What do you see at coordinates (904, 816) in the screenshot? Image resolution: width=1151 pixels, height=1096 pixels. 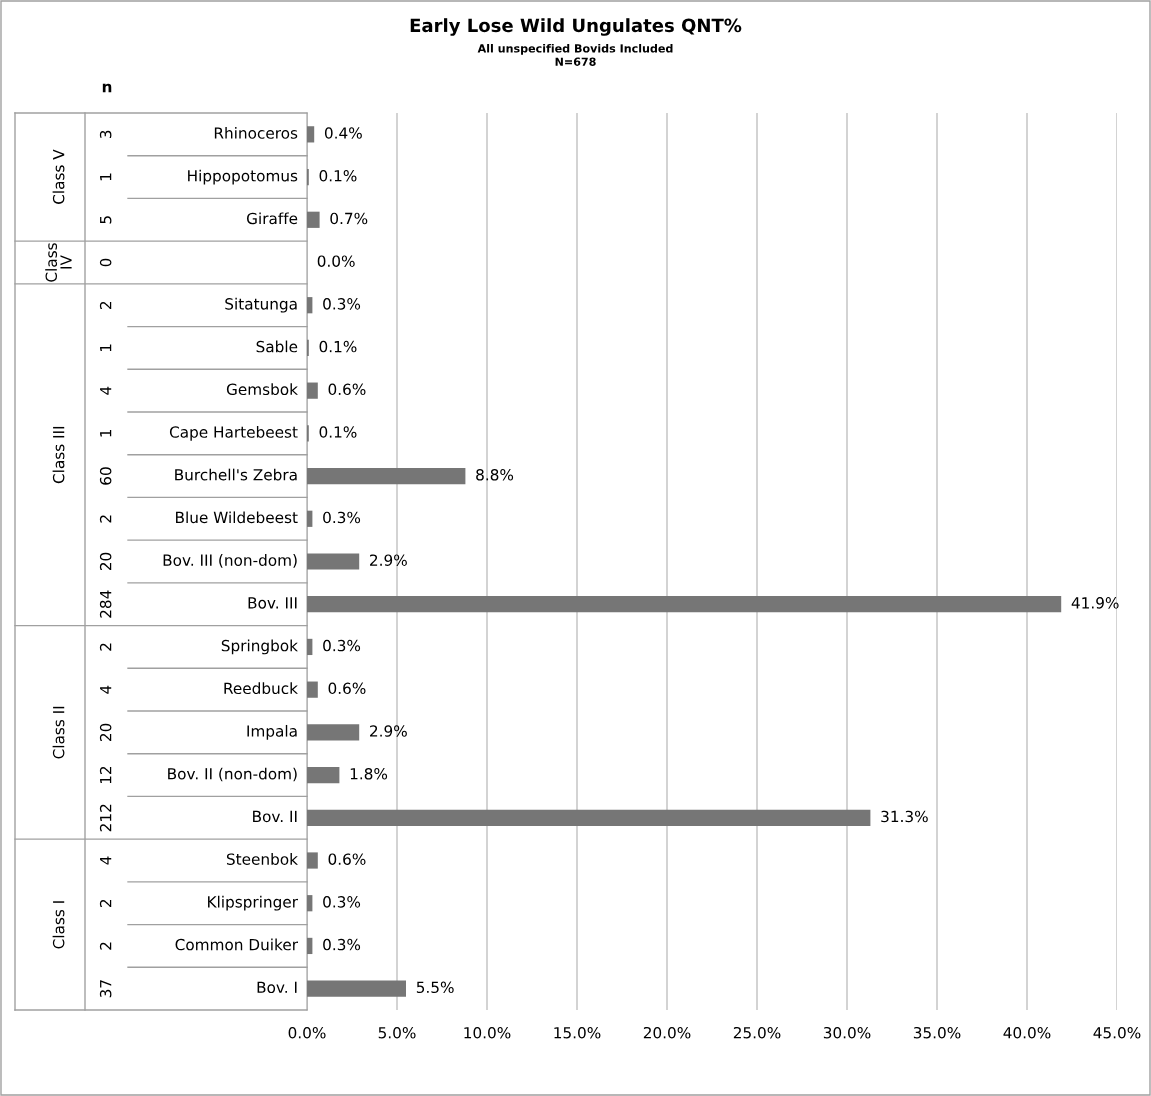 I see `data-label: 31.3%` at bounding box center [904, 816].